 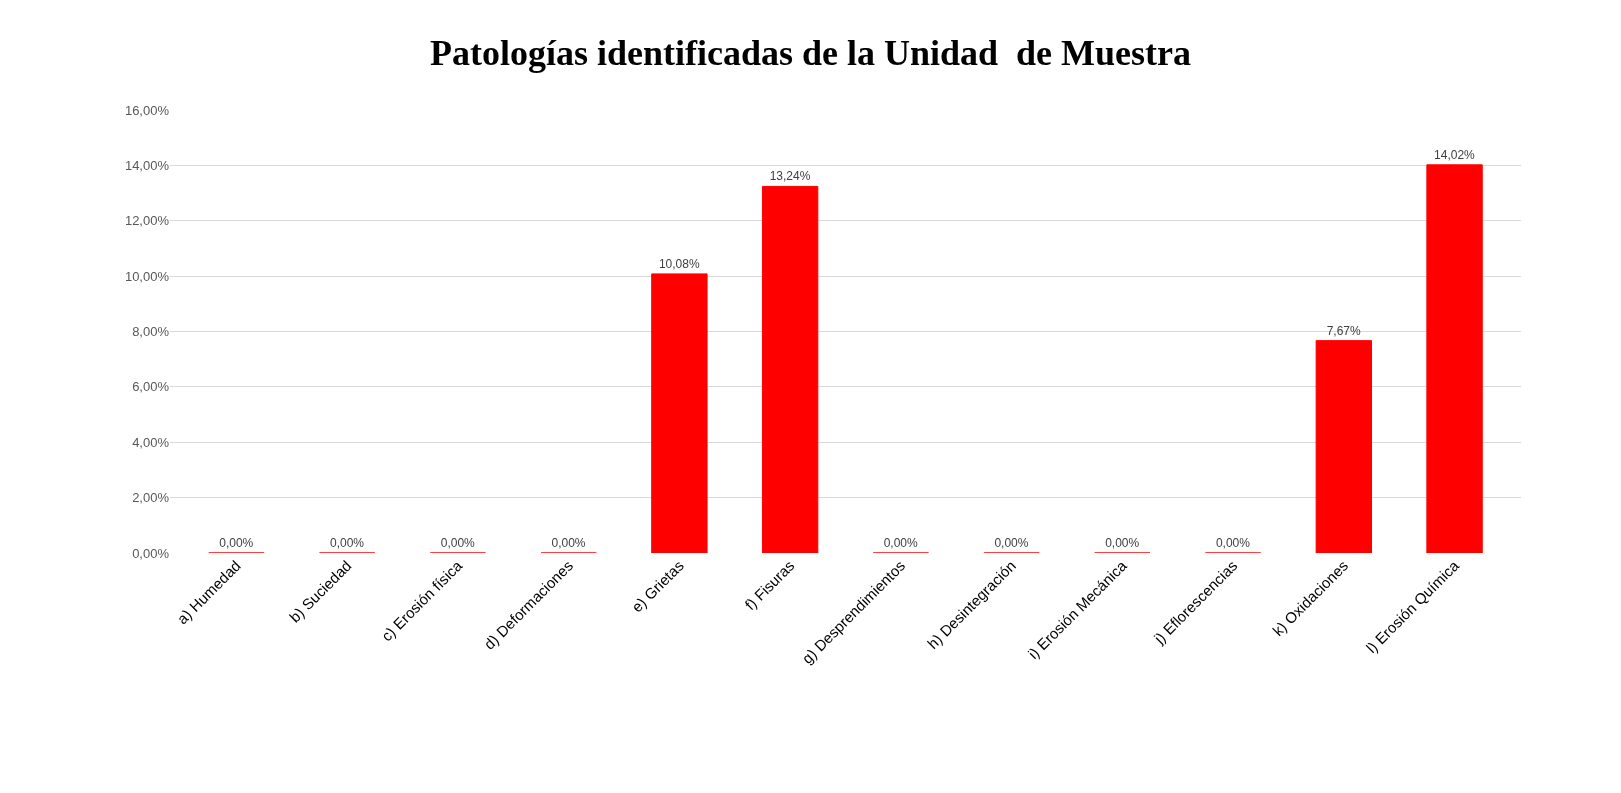 I want to click on y-tick-label: 2,00%, so click(x=151, y=498).